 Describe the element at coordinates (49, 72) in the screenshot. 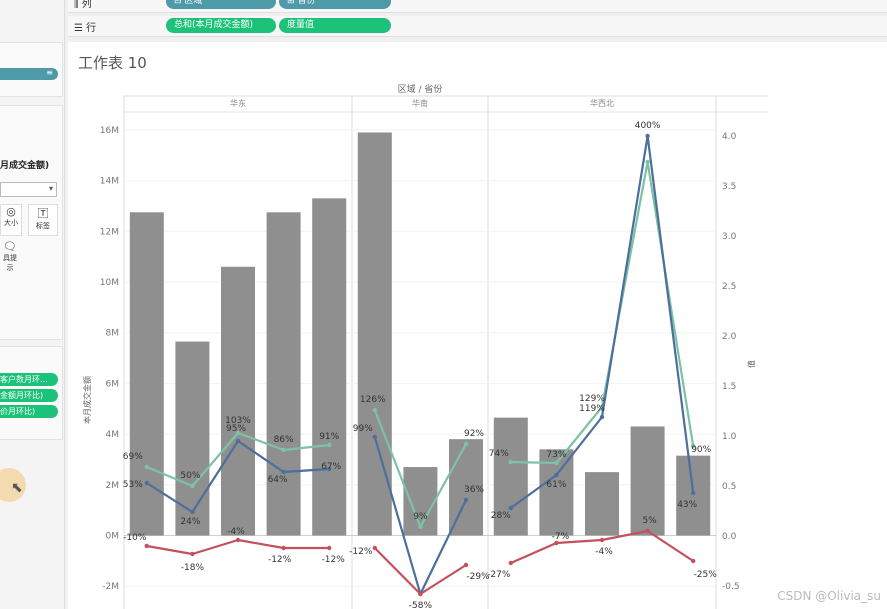

I see `sort-icon: ≡` at that location.